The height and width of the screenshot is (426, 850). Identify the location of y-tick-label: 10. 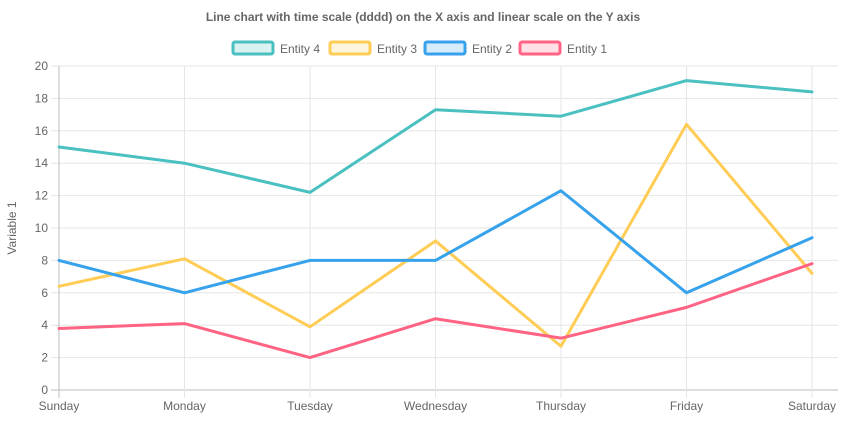
(42, 228).